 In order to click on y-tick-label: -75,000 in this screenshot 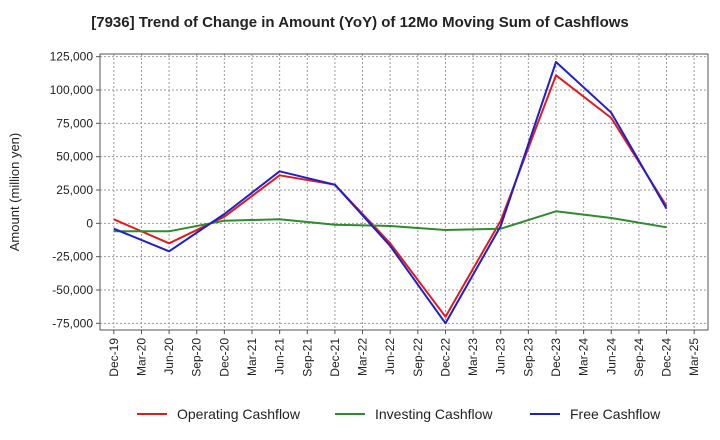, I will do `click(72, 323)`.